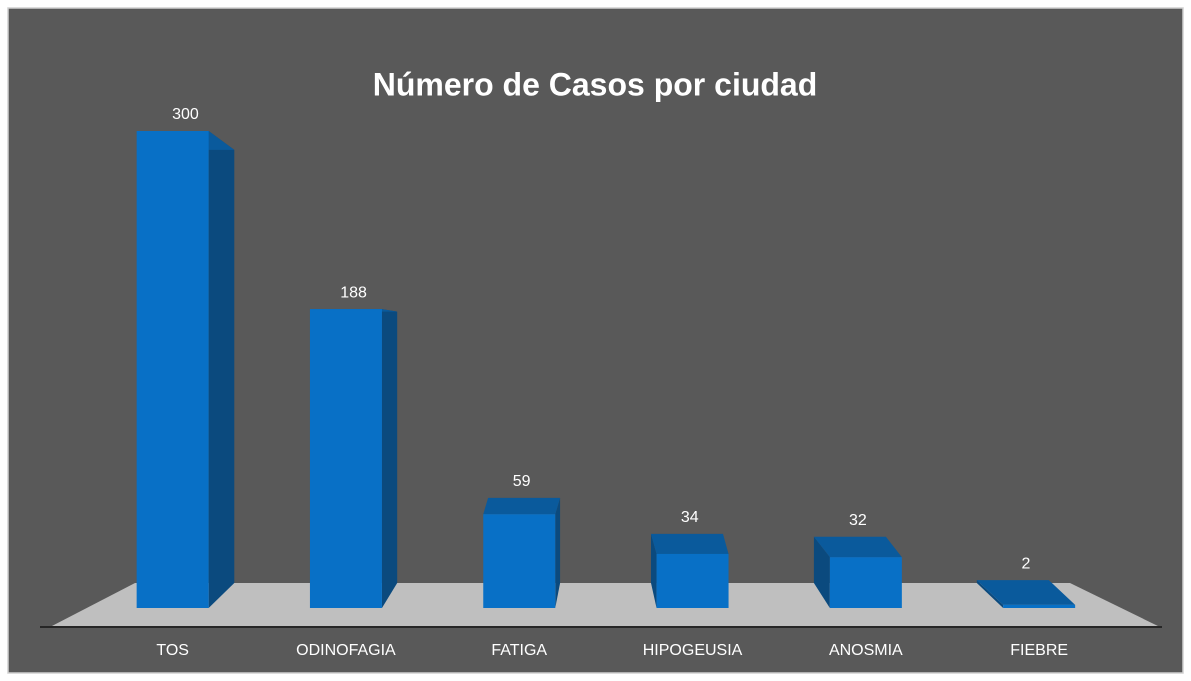 This screenshot has width=1191, height=681. What do you see at coordinates (595, 84) in the screenshot?
I see `chart-title: Número de Casos por ciudad` at bounding box center [595, 84].